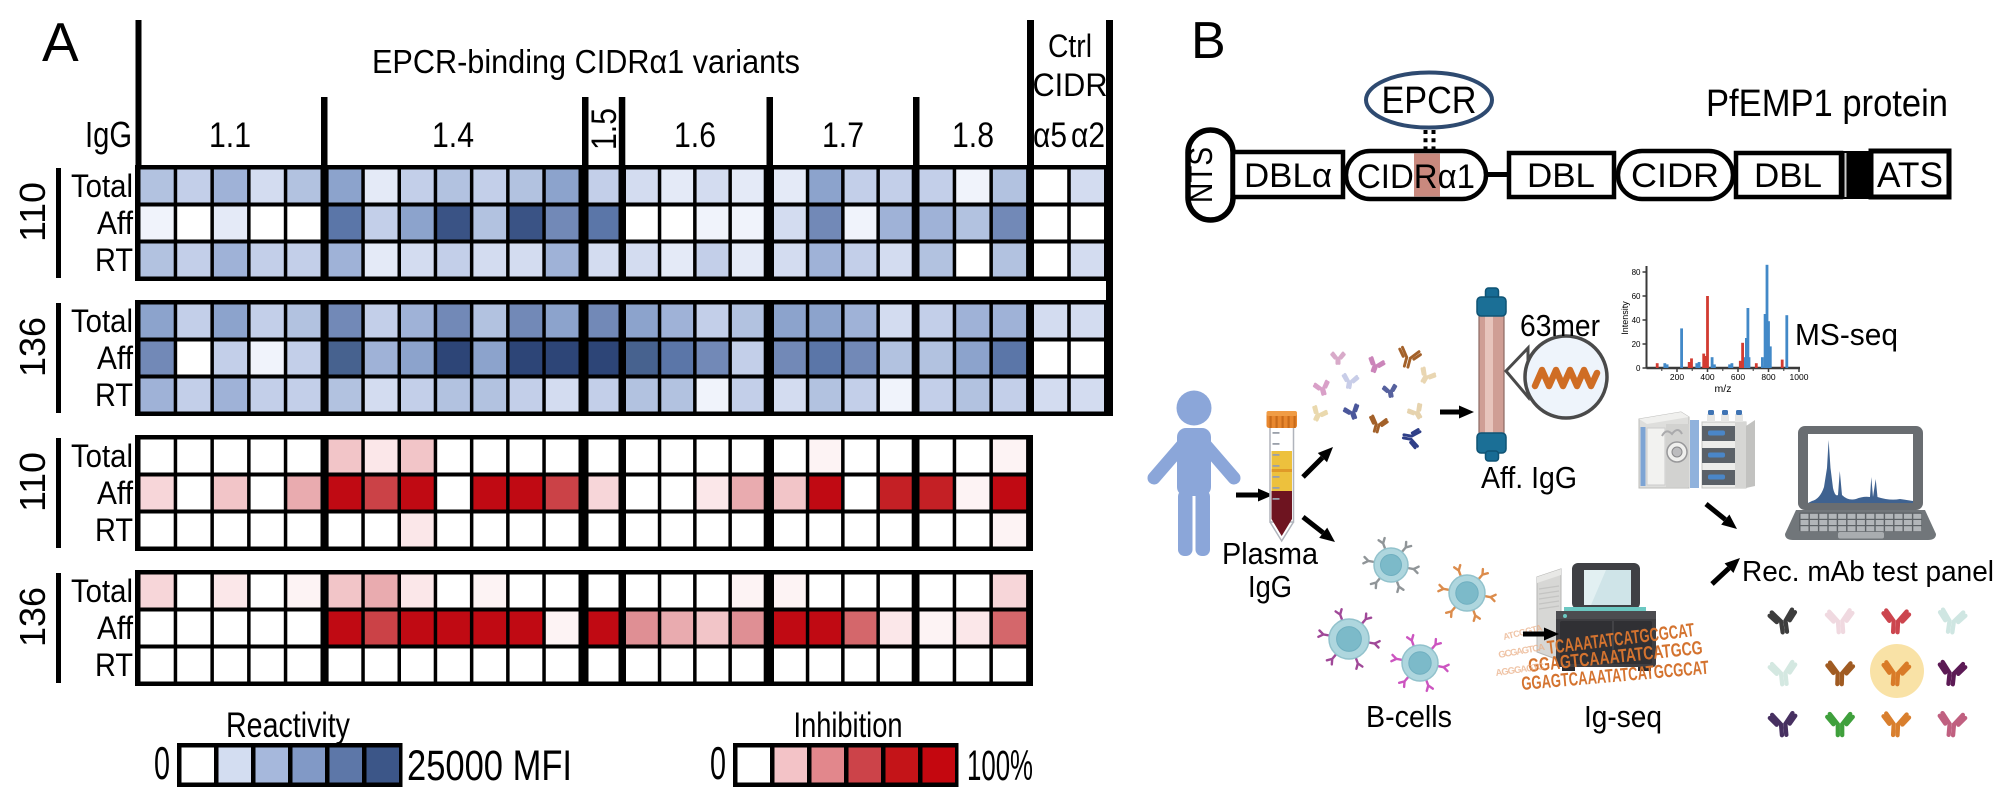 Image resolution: width=2000 pixels, height=798 pixels. What do you see at coordinates (1050, 135) in the screenshot?
I see `svg-text: α5` at bounding box center [1050, 135].